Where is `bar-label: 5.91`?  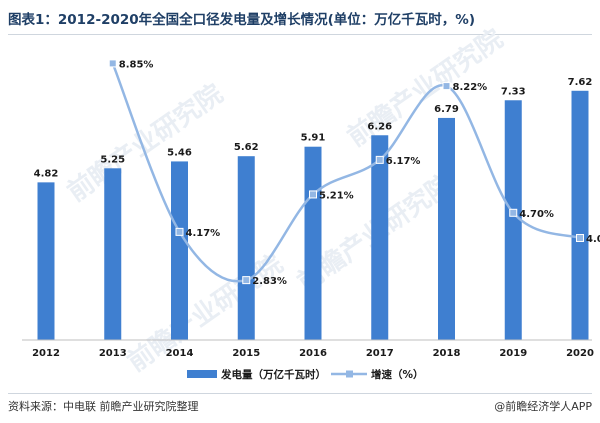
bar-label: 5.91 is located at coordinates (313, 138).